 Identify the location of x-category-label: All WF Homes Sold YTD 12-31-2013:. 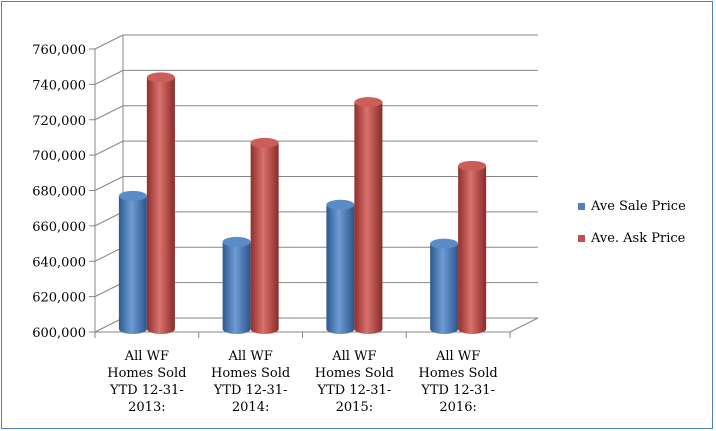
(146, 382).